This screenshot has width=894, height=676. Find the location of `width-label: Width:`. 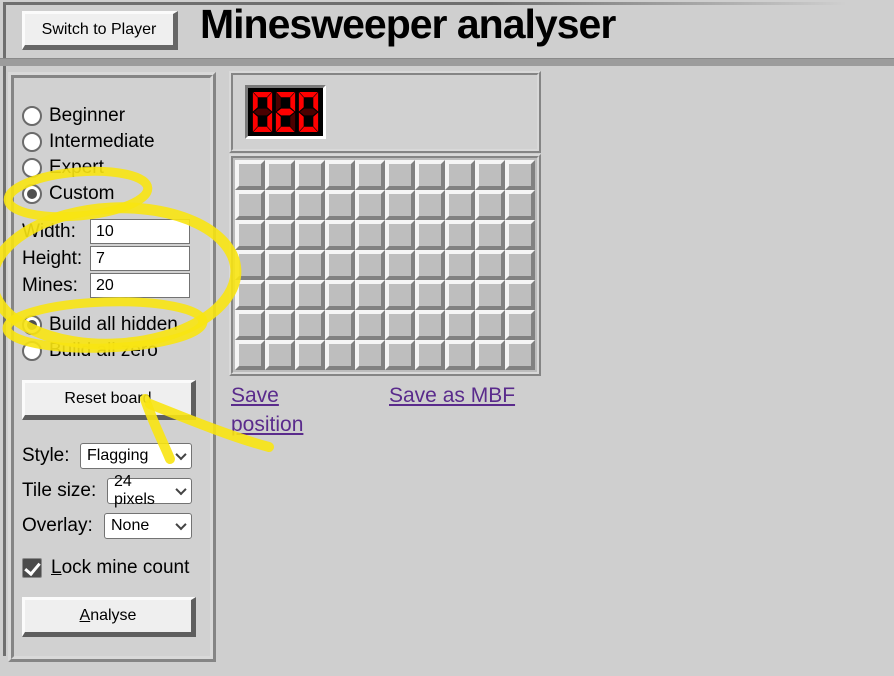

width-label: Width: is located at coordinates (49, 231).